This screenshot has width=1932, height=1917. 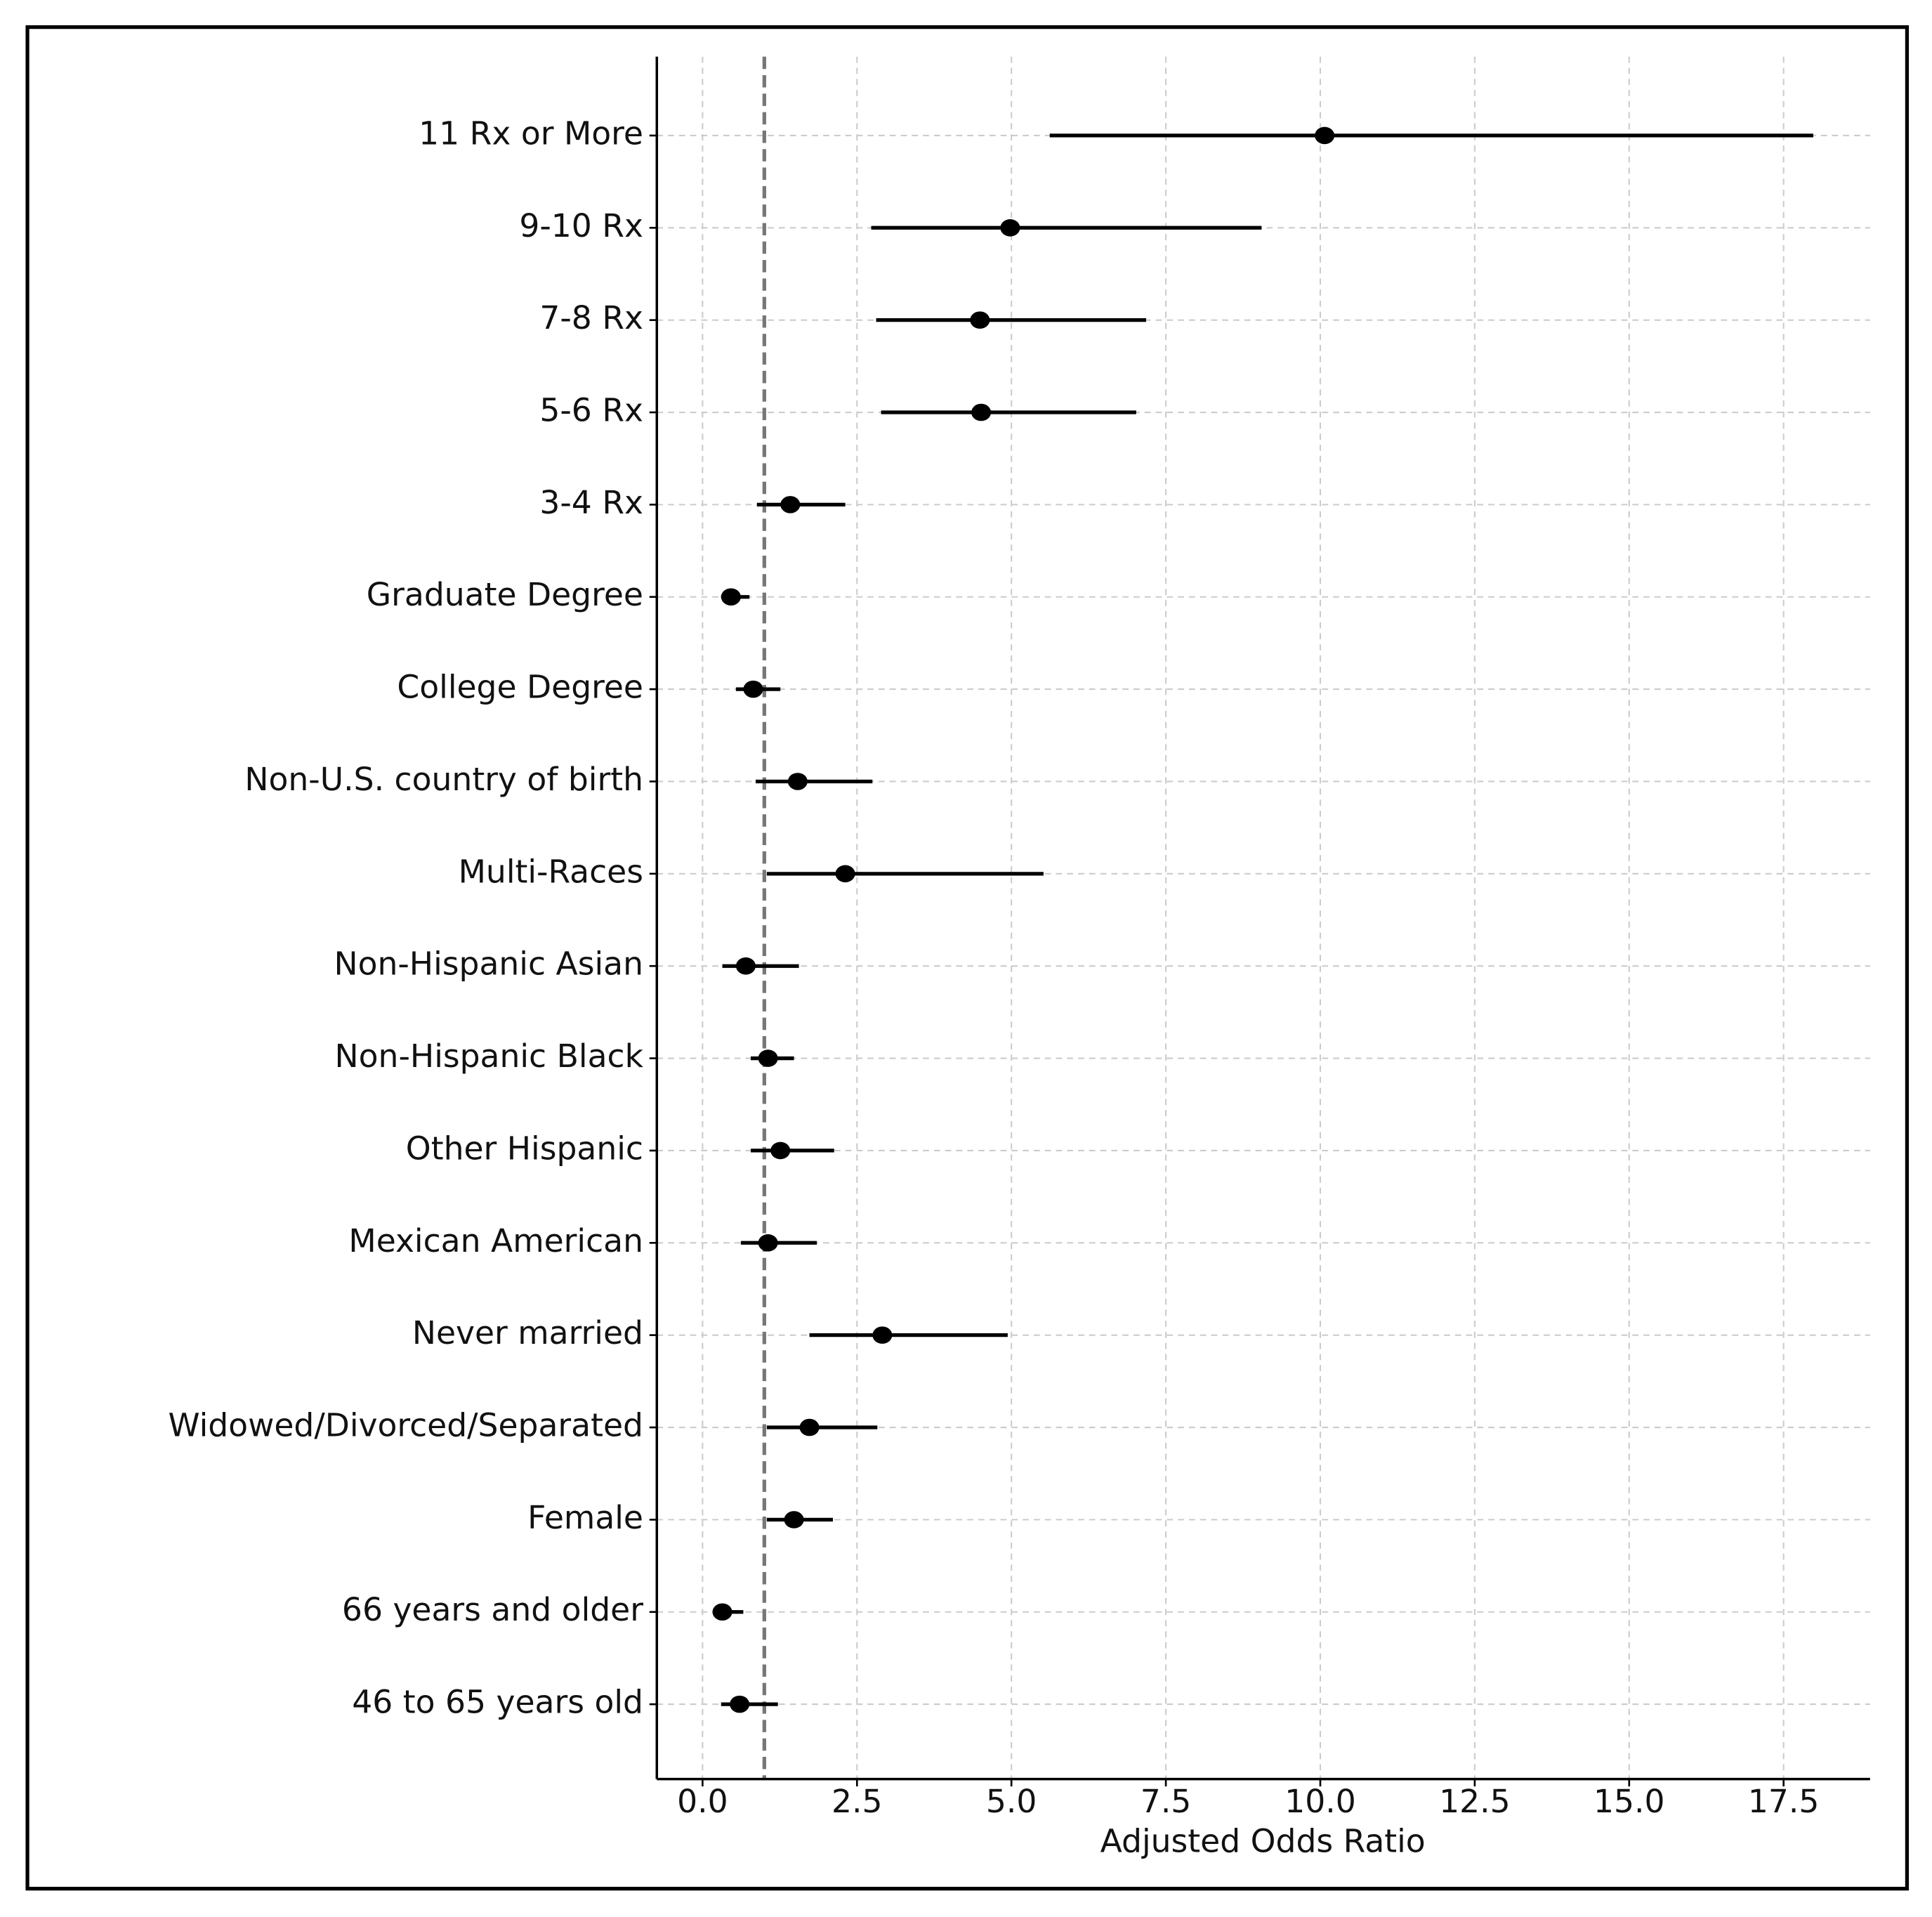 I want to click on y-tick-label: 5-6 Rx, so click(x=591, y=410).